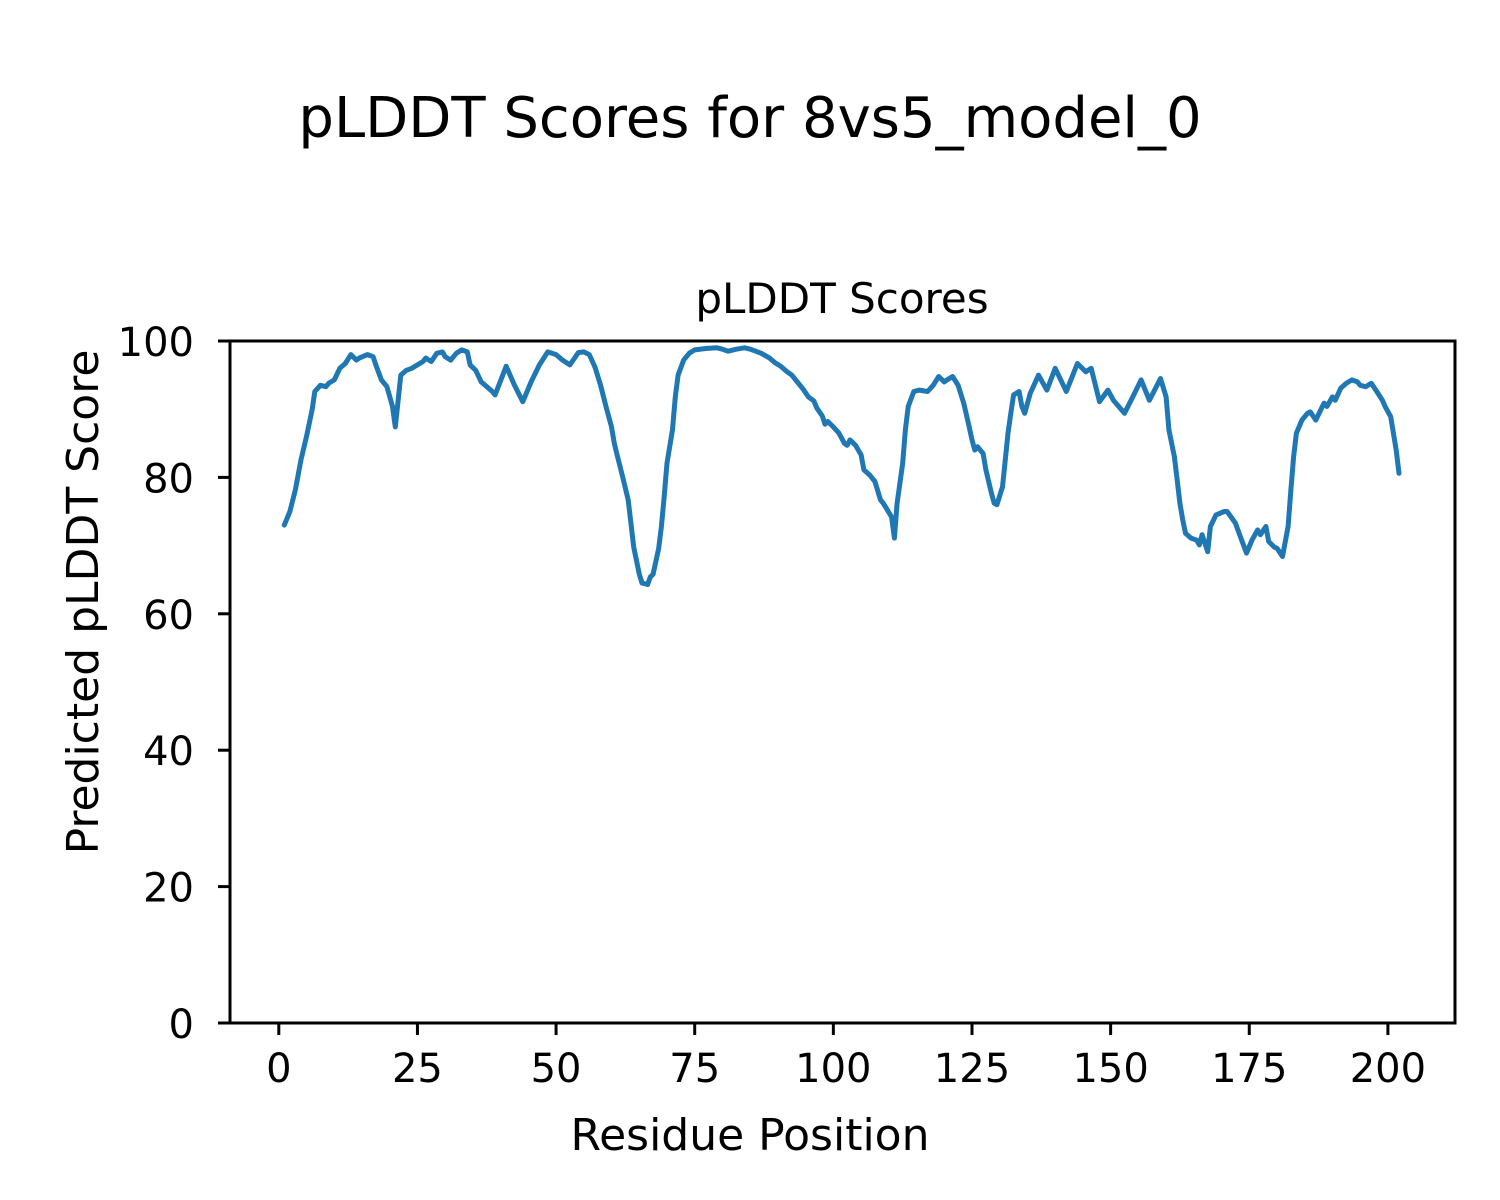 This screenshot has width=1500, height=1200. Describe the element at coordinates (972, 1069) in the screenshot. I see `x-tick-label: 125` at that location.